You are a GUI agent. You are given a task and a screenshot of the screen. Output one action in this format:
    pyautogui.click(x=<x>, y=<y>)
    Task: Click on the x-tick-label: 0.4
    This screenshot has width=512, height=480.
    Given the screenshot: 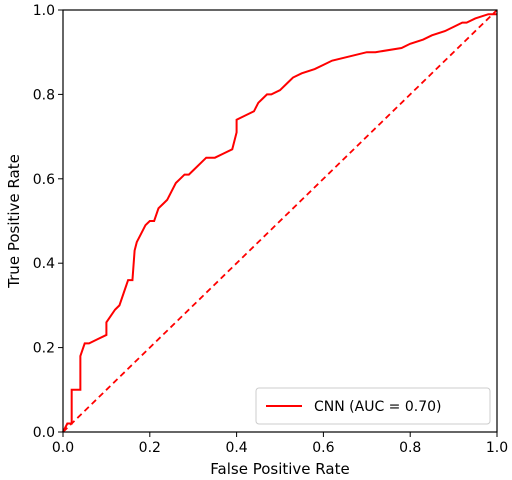 What is the action you would take?
    pyautogui.click(x=236, y=448)
    